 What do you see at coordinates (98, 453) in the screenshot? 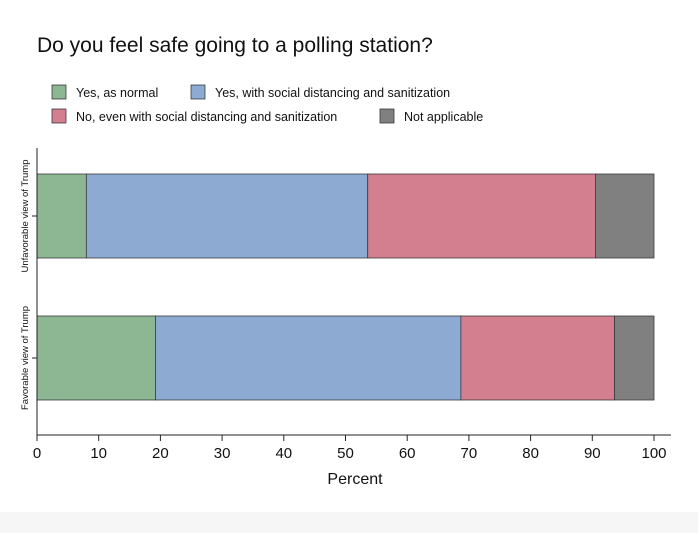
I see `x-tick-label-10: 10` at bounding box center [98, 453].